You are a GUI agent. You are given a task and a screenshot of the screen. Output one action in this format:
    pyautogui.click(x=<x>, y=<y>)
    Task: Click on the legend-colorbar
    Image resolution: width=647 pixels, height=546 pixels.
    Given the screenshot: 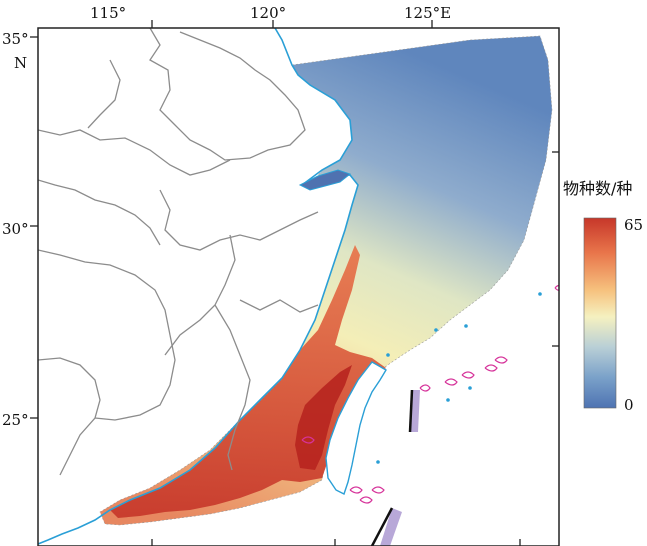 What is the action you would take?
    pyautogui.click(x=600, y=313)
    